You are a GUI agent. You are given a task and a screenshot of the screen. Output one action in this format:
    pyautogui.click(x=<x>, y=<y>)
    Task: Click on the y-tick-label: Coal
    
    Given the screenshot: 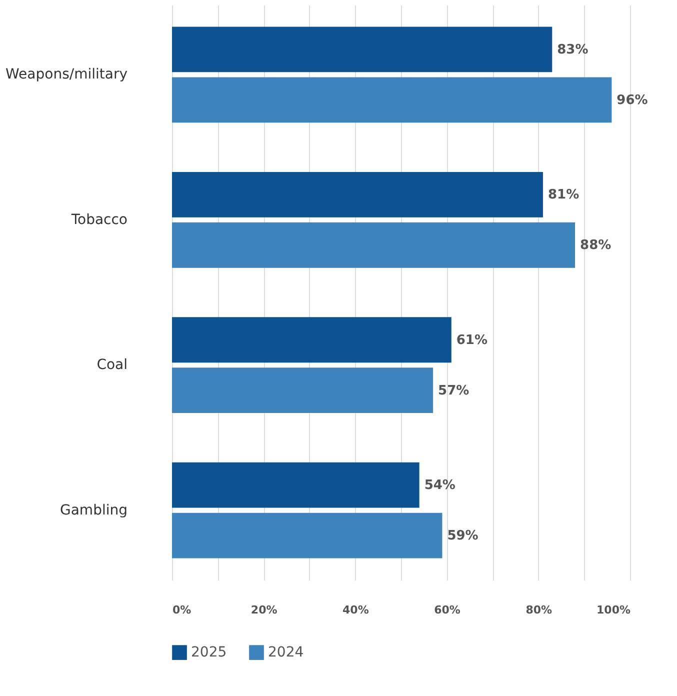 What is the action you would take?
    pyautogui.click(x=112, y=365)
    